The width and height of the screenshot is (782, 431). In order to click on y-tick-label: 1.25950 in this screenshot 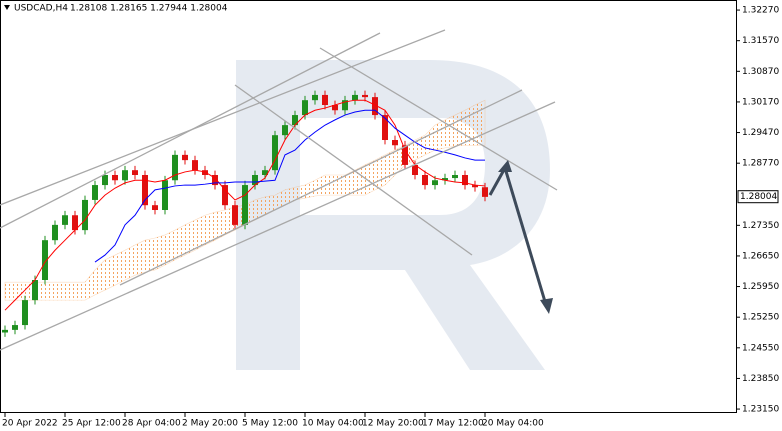, I will do `click(760, 287)`.